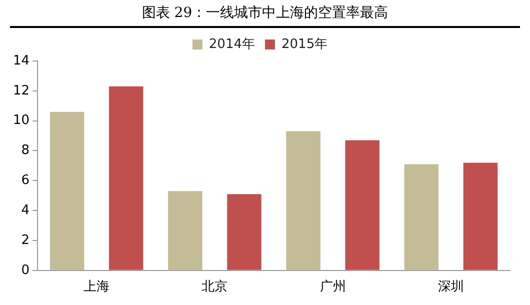 This screenshot has width=530, height=305. What do you see at coordinates (21, 60) in the screenshot?
I see `y-tick-label: 14` at bounding box center [21, 60].